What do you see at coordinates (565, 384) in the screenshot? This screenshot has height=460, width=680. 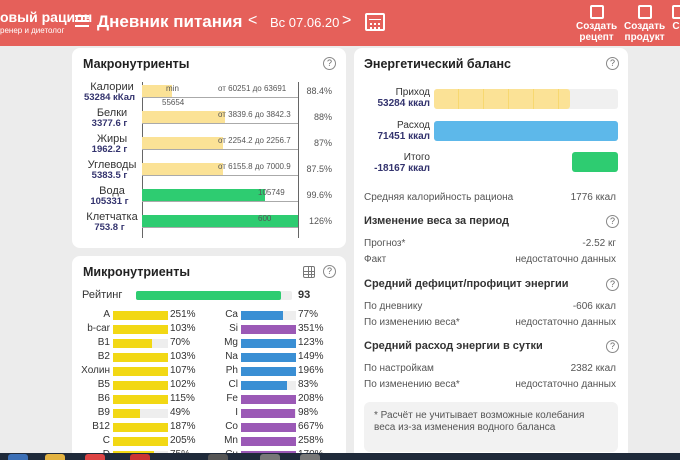 I see `by-weight-value-2: недостаточно данных` at bounding box center [565, 384].